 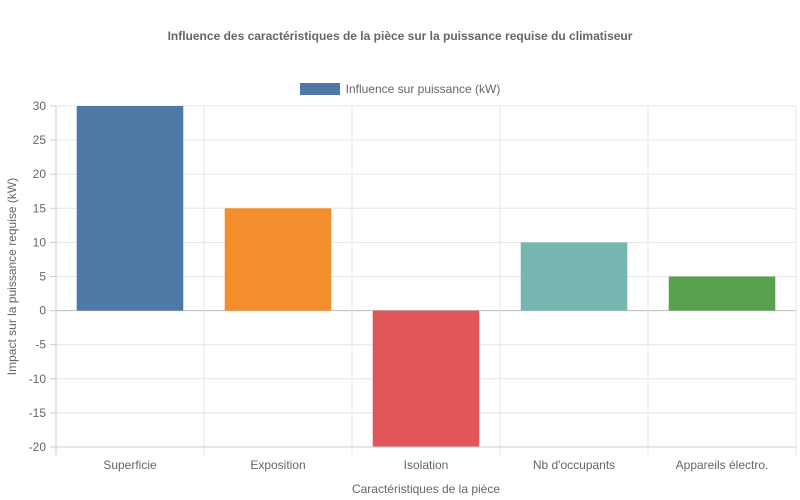 What do you see at coordinates (426, 489) in the screenshot?
I see `x-axis-title: Caractéristiques de la pièce` at bounding box center [426, 489].